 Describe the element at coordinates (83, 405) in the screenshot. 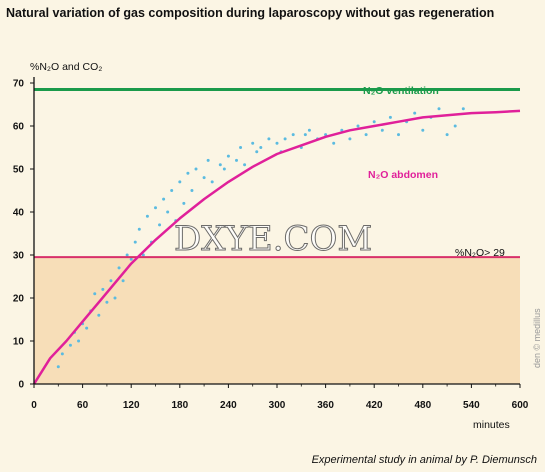

I see `x-tick-label: 60` at that location.